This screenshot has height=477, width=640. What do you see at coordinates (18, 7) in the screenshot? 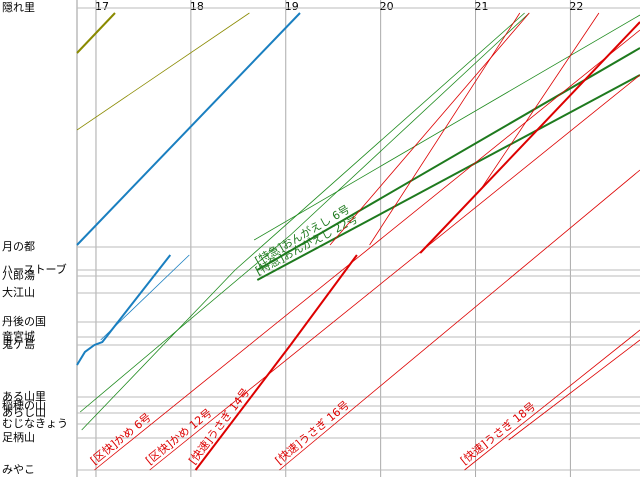
I see `station-label: 隠れ里` at bounding box center [18, 7].